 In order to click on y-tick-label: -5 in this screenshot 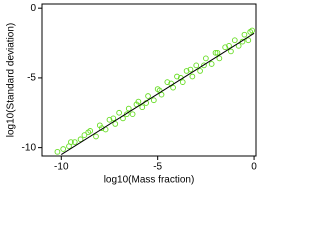, I will do `click(31, 78)`.